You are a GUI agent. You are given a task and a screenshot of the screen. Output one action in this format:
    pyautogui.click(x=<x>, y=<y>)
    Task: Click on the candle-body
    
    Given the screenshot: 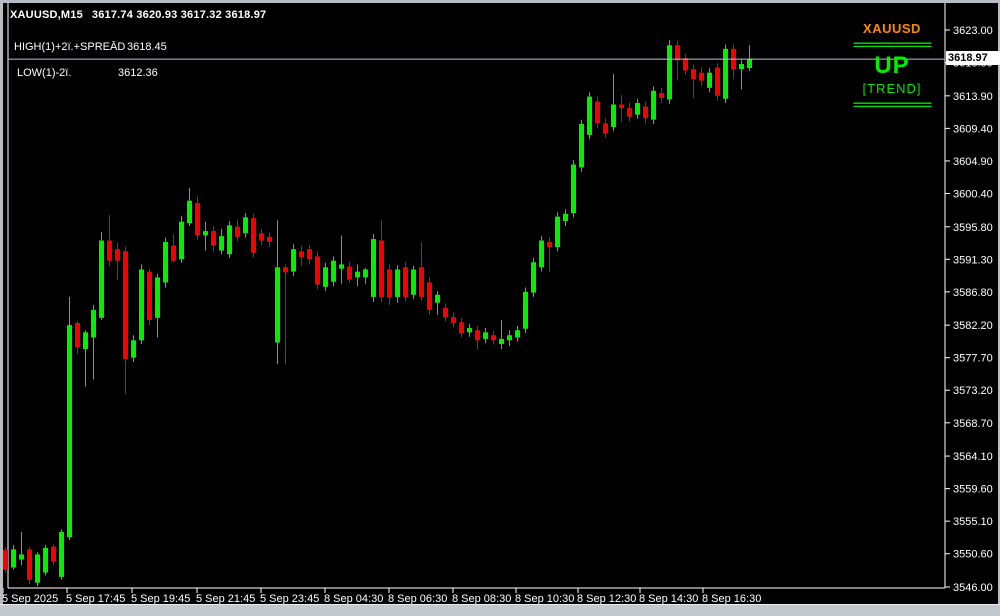 What is the action you would take?
    pyautogui.click(x=69, y=431)
    